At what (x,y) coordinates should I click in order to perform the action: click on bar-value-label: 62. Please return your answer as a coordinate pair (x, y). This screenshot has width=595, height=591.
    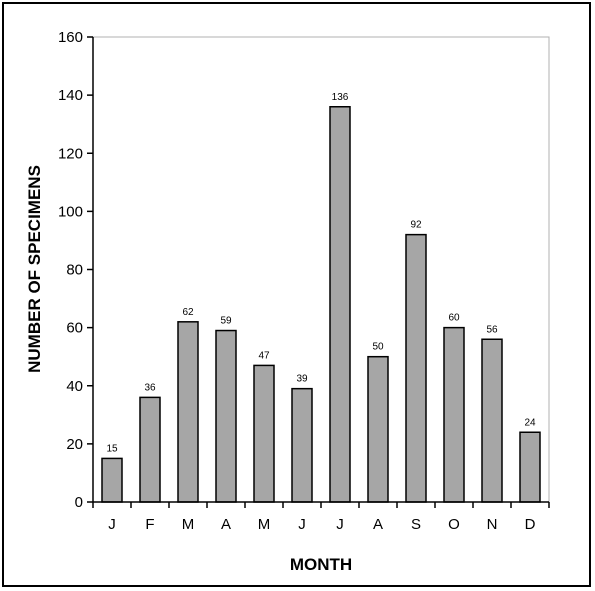
    Looking at the image, I should click on (188, 312).